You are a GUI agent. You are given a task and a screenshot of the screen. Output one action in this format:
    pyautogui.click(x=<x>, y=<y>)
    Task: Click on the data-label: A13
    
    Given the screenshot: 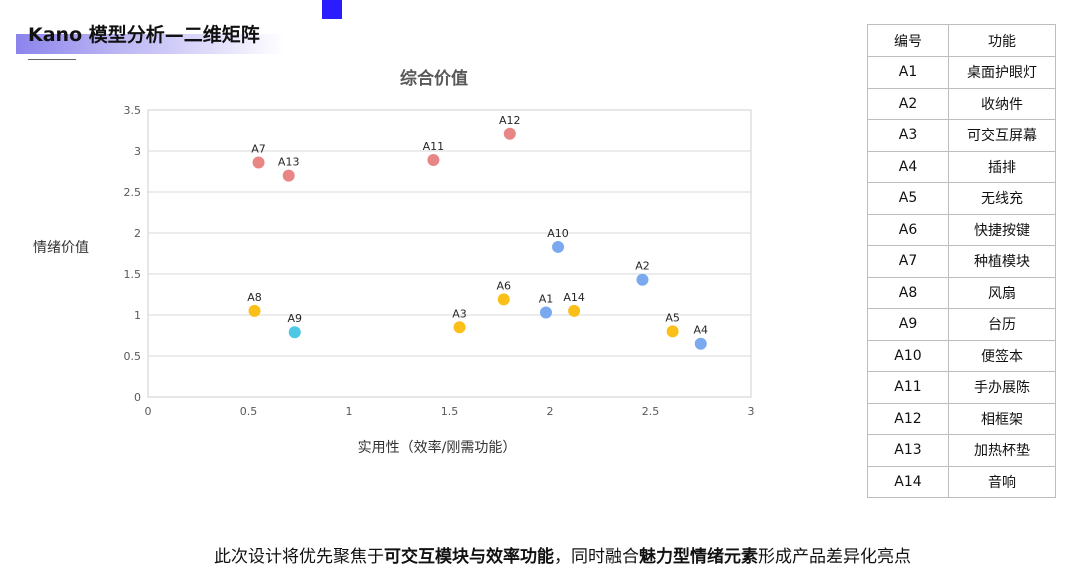 What is the action you would take?
    pyautogui.click(x=289, y=162)
    